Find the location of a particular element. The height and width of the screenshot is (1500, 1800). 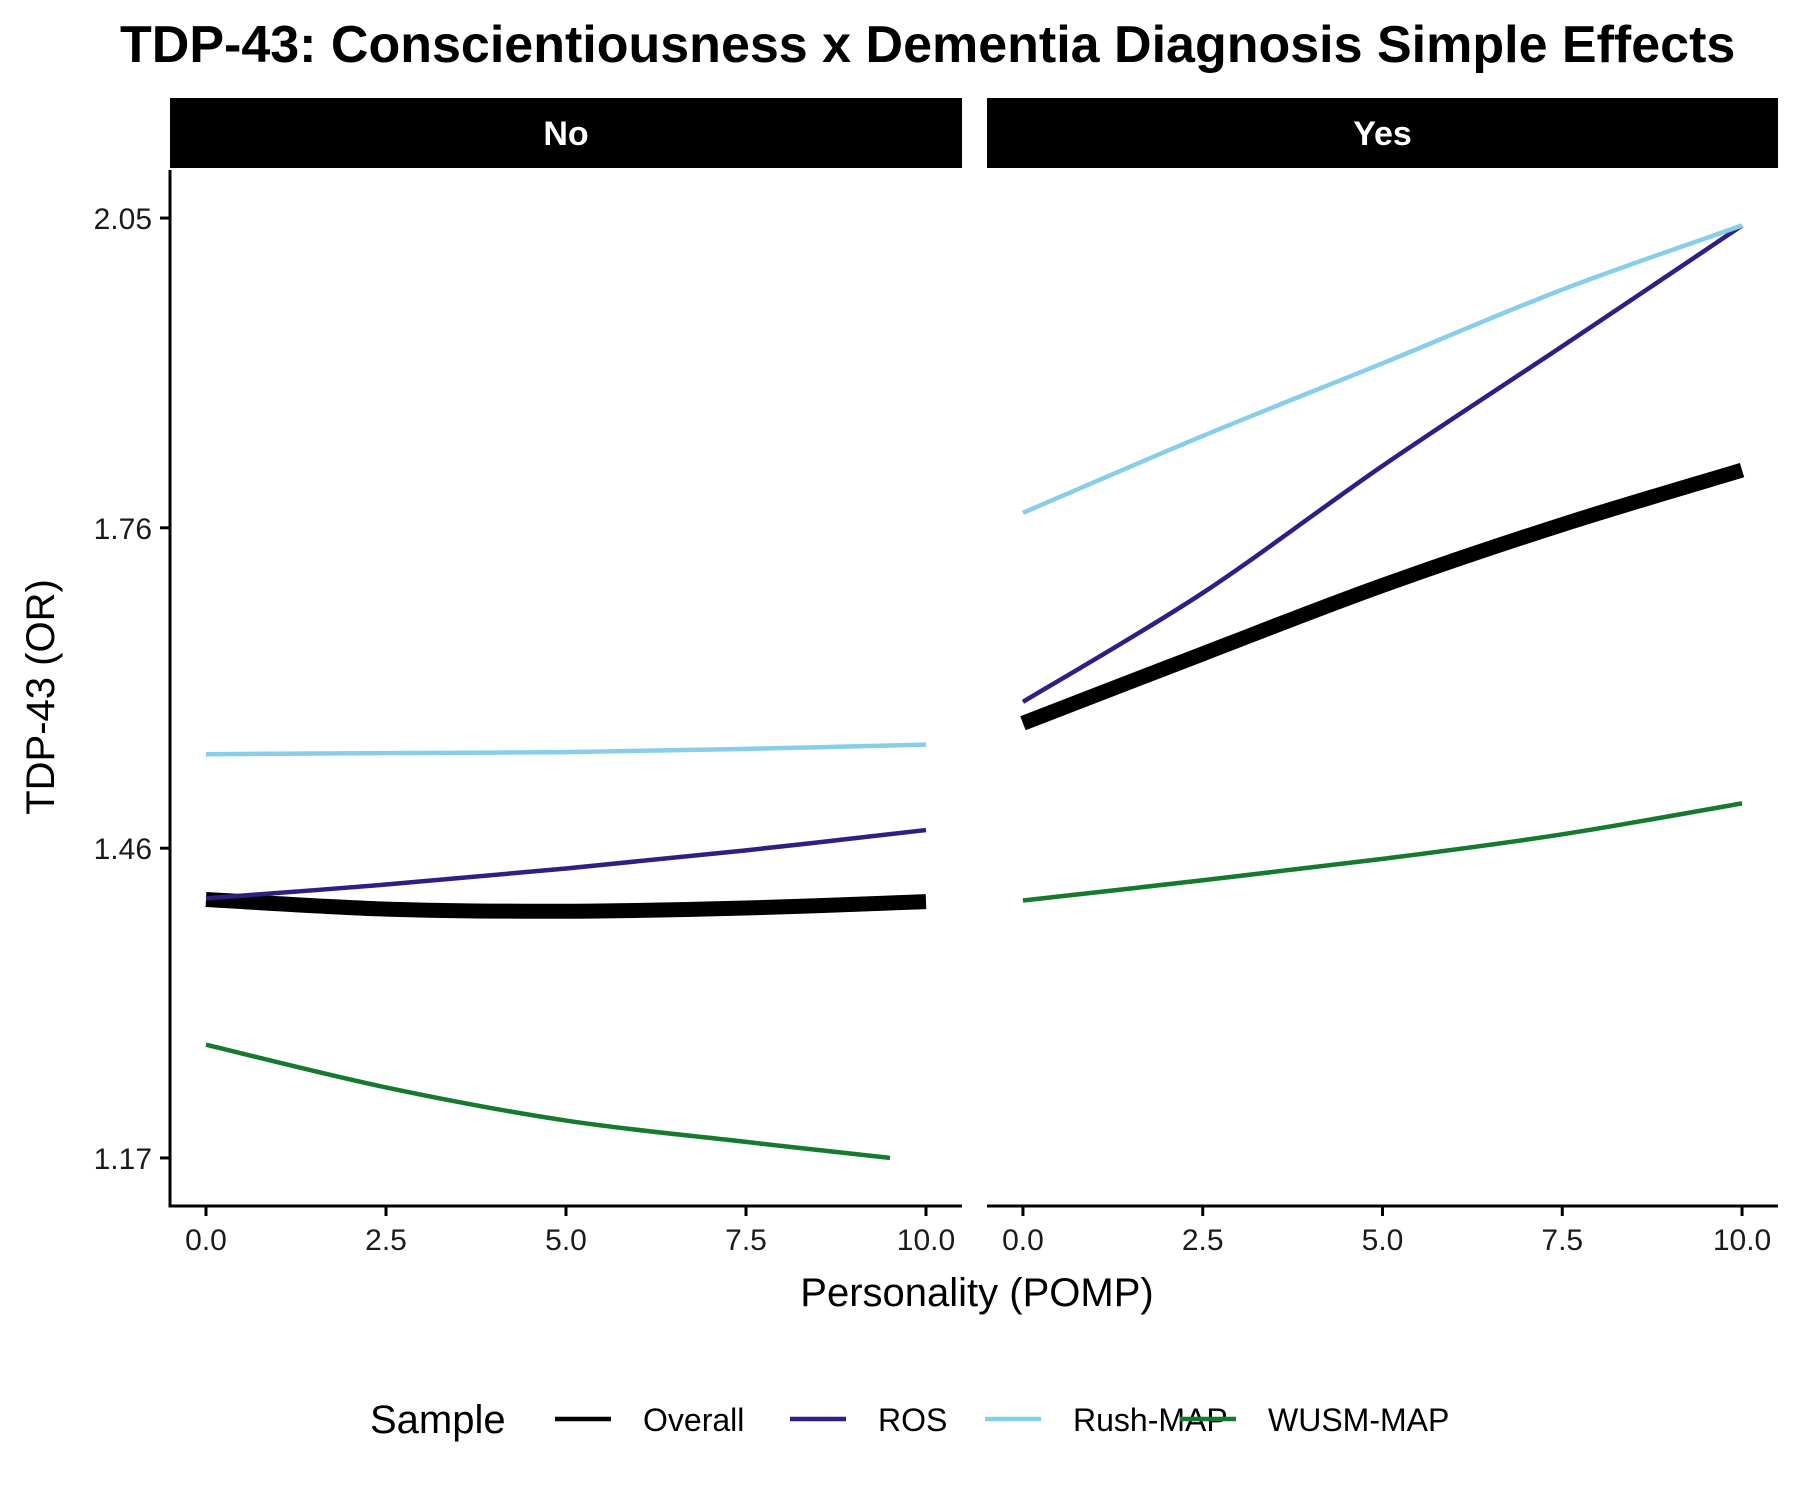

legend-label: Overall is located at coordinates (693, 1420).